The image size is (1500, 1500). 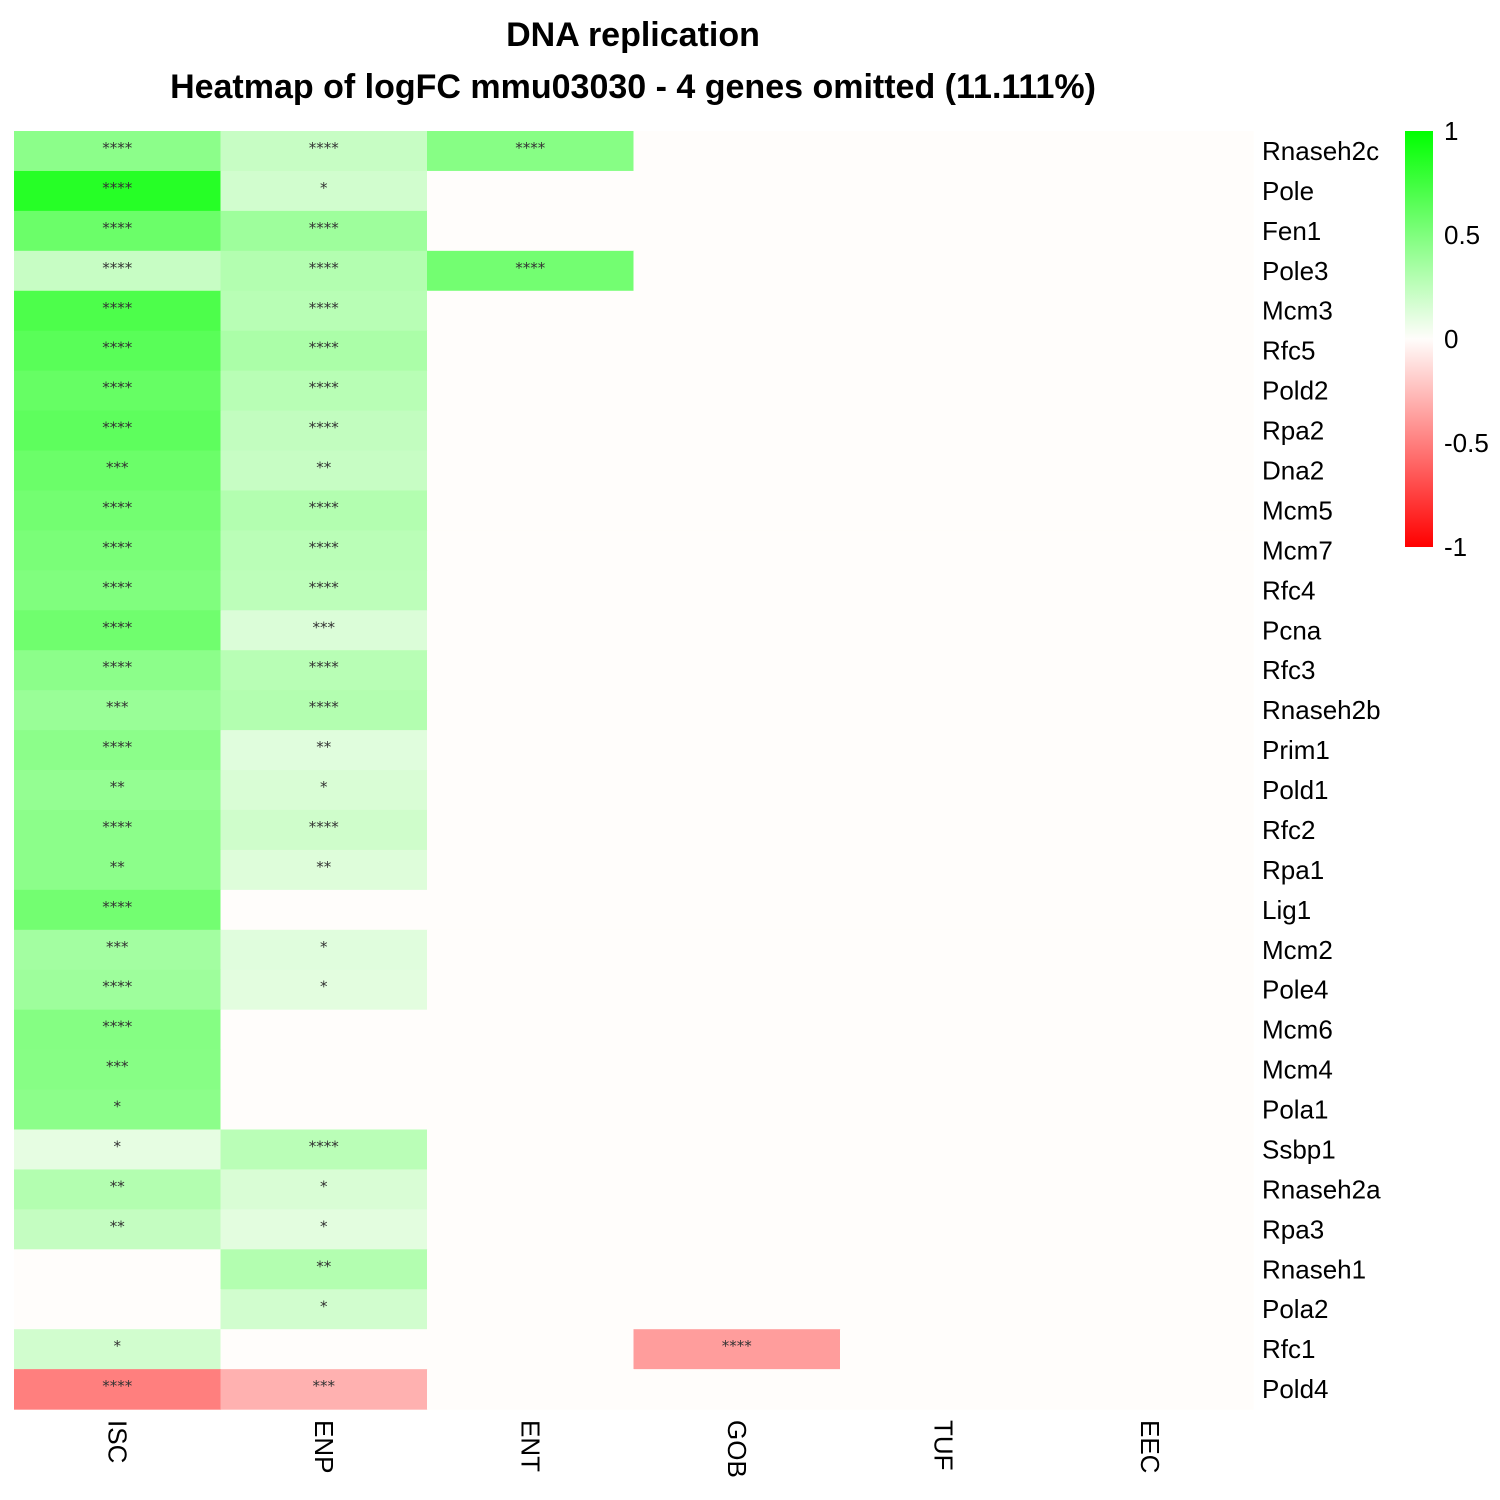 I want to click on column-label: GOB, so click(x=737, y=1449).